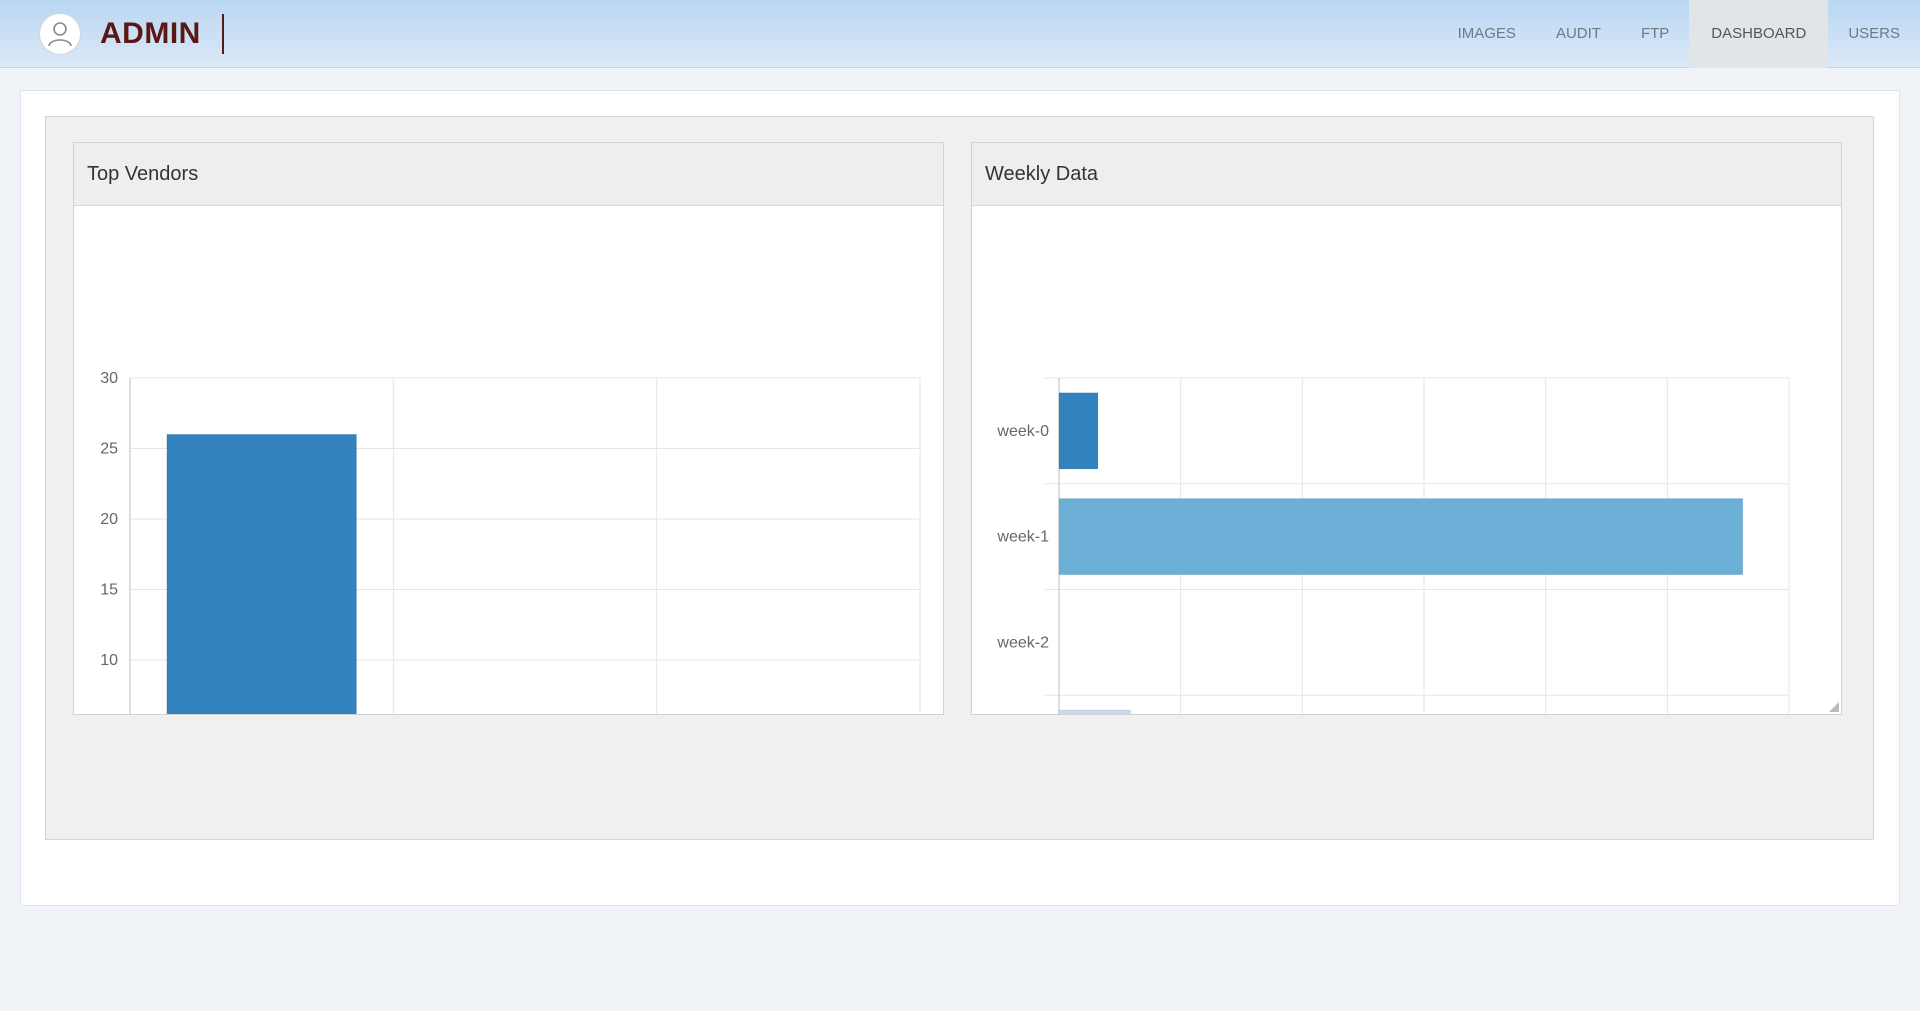 Image resolution: width=1920 pixels, height=1011 pixels. What do you see at coordinates (510, 542) in the screenshot?
I see `top-vendors-chart: 051015202530new-vendorAPPLErest-api` at bounding box center [510, 542].